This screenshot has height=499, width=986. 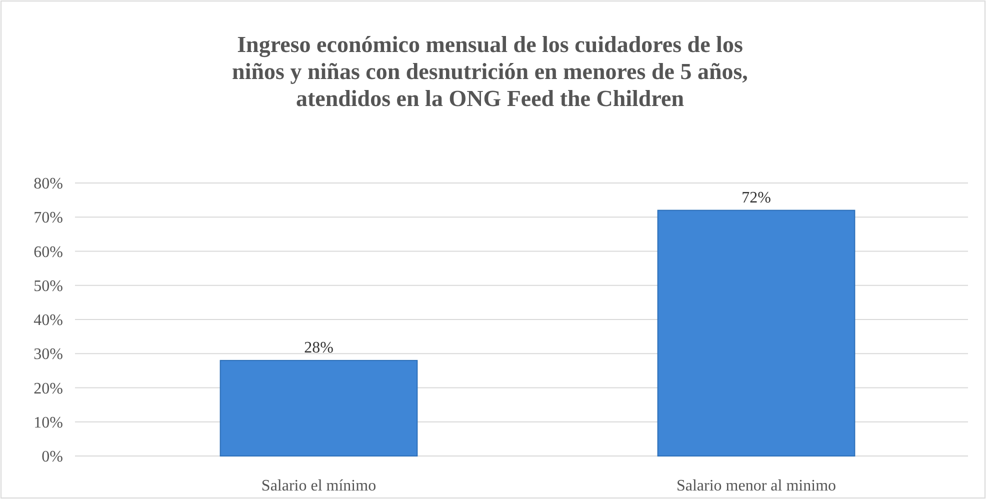 What do you see at coordinates (756, 486) in the screenshot?
I see `x-tick-label: Salario menor al minimo` at bounding box center [756, 486].